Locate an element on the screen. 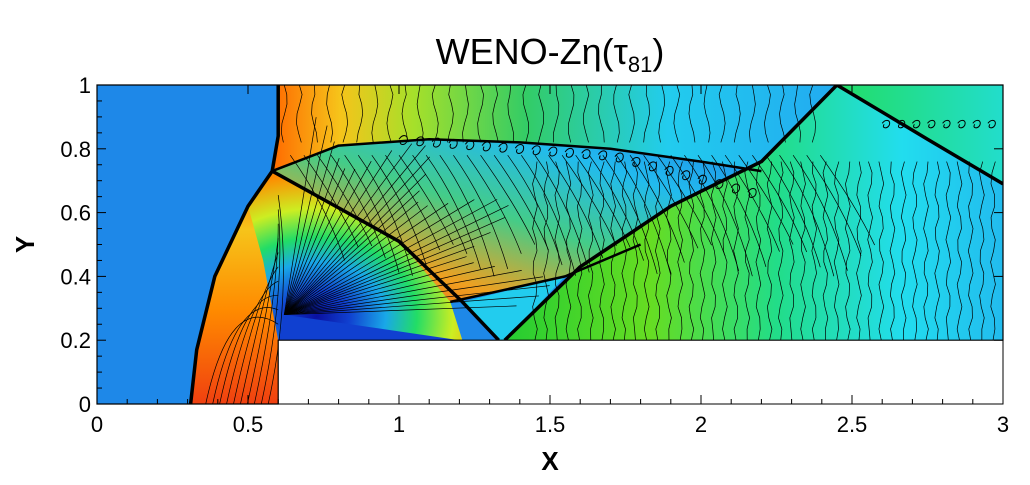 The height and width of the screenshot is (485, 1030). x-tick-label: 2.5 is located at coordinates (852, 424).